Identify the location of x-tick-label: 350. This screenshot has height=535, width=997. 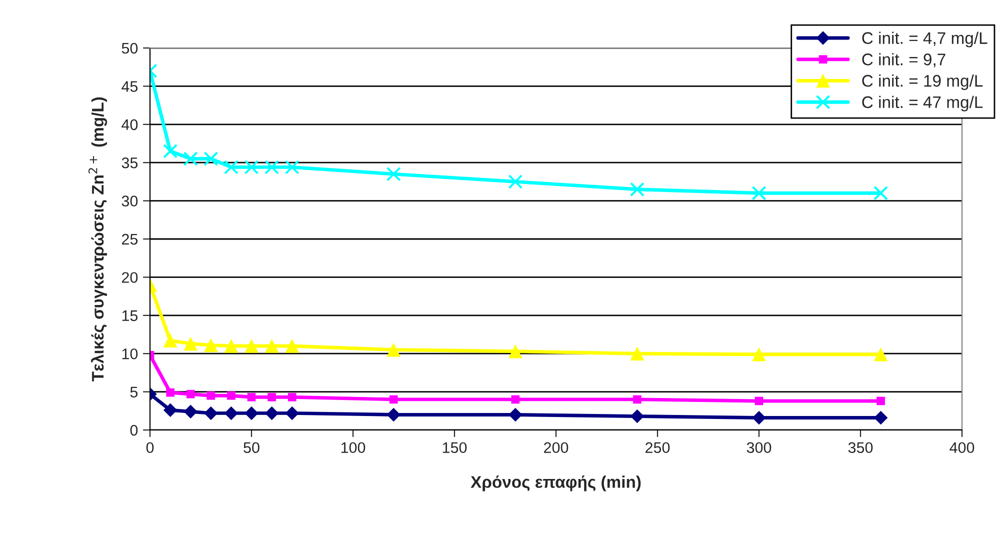
(860, 448).